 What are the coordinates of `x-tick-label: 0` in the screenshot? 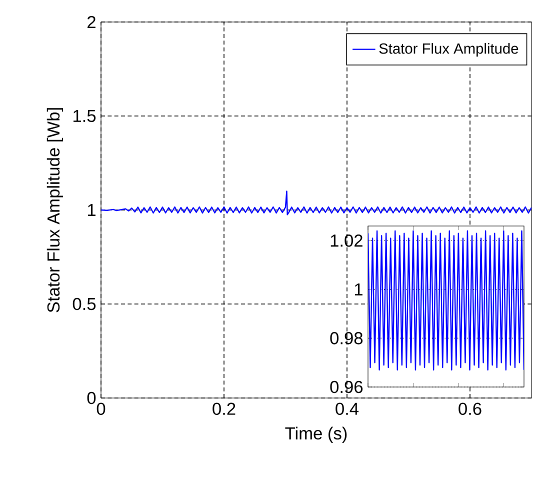 It's located at (101, 408).